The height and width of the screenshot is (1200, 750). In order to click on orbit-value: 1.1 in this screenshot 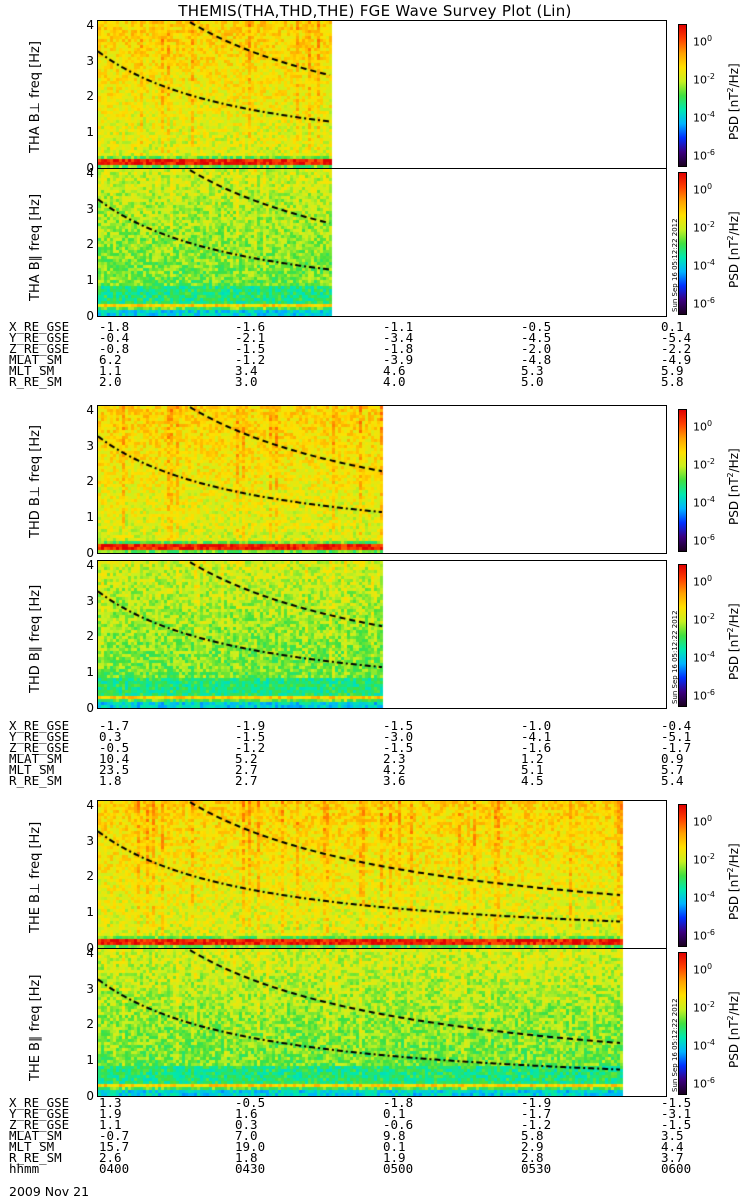, I will do `click(110, 1124)`.